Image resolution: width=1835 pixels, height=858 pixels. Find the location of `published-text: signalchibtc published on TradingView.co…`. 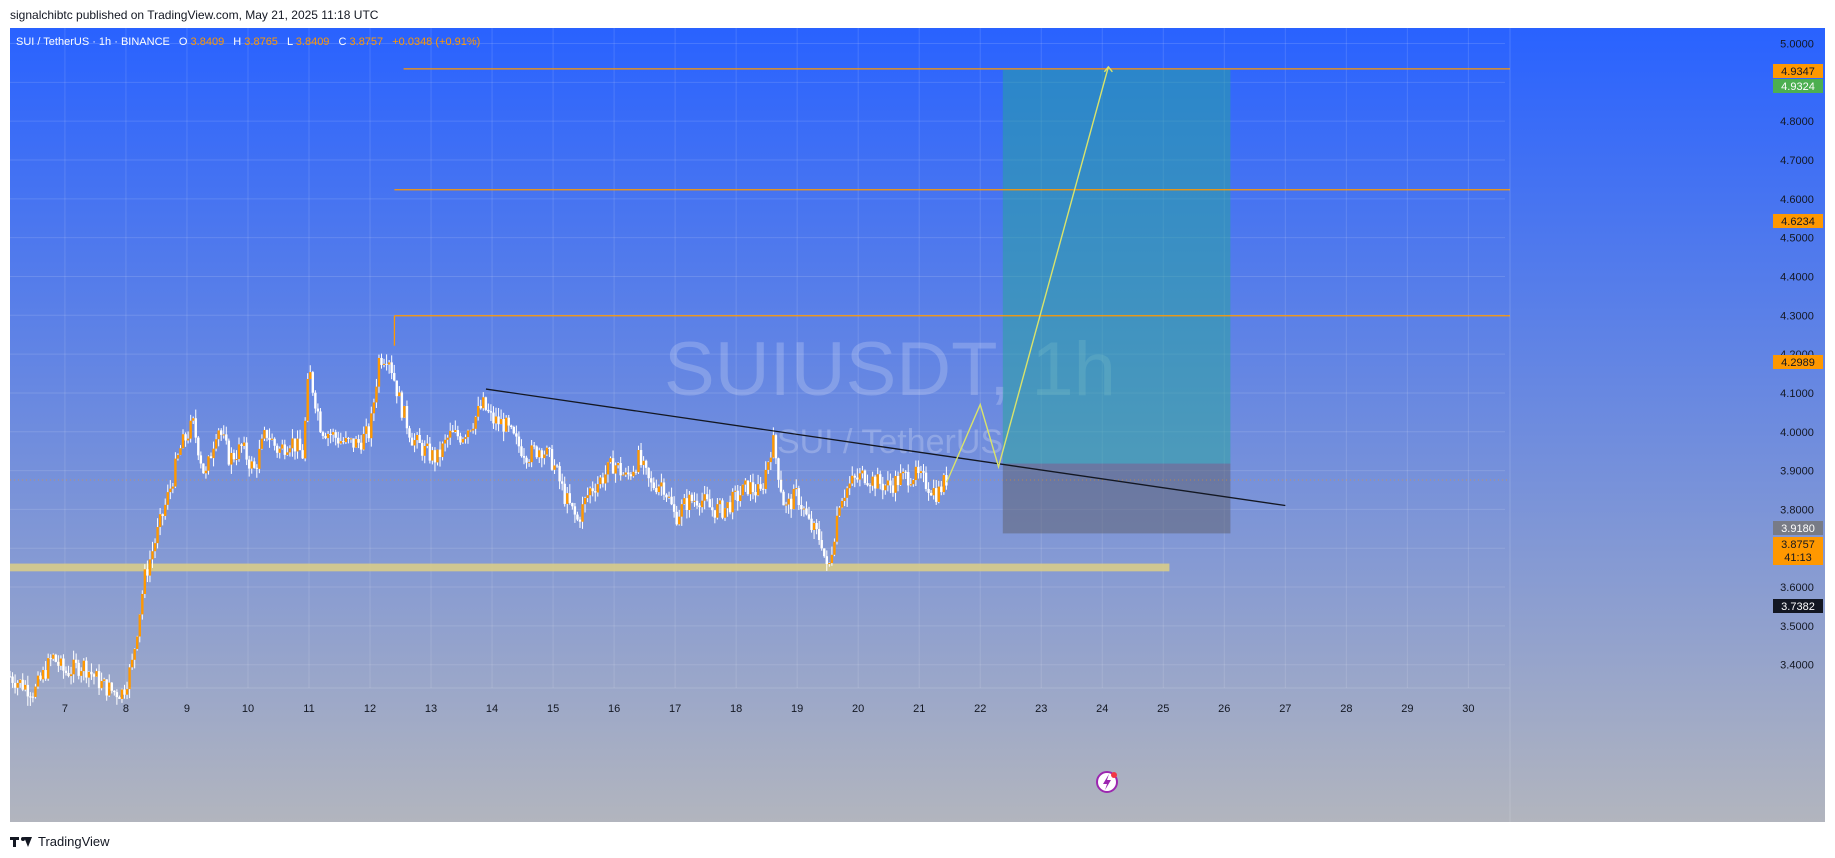

published-text: signalchibtc published on TradingView.co… is located at coordinates (194, 15).